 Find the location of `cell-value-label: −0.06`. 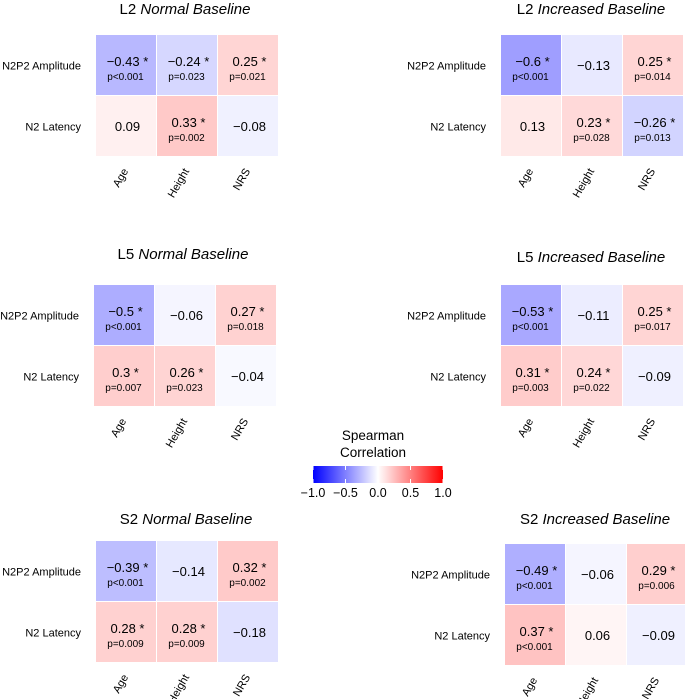

cell-value-label: −0.06 is located at coordinates (186, 315).